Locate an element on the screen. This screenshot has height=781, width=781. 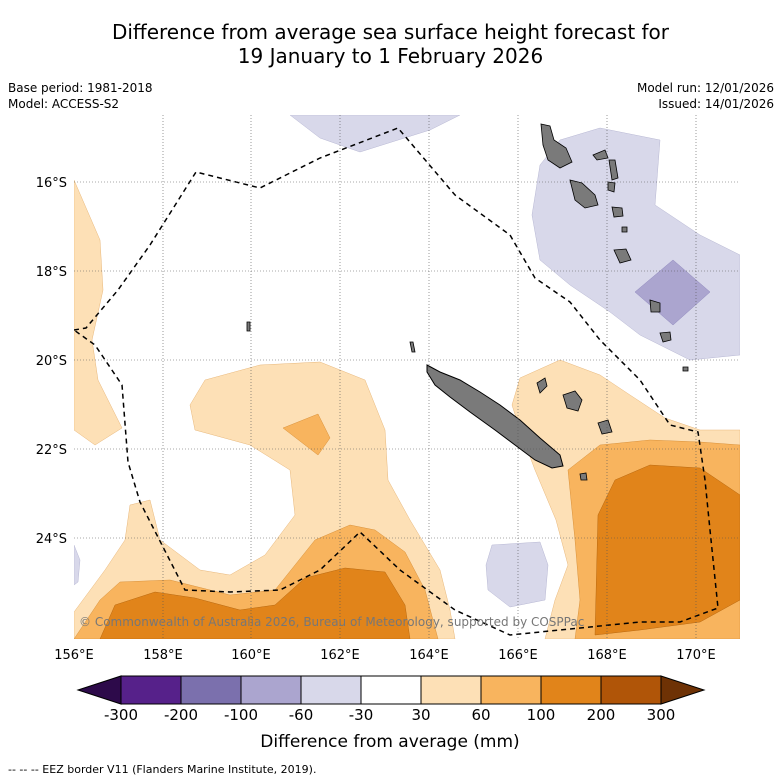
chesterfield-island is located at coordinates (248, 326).